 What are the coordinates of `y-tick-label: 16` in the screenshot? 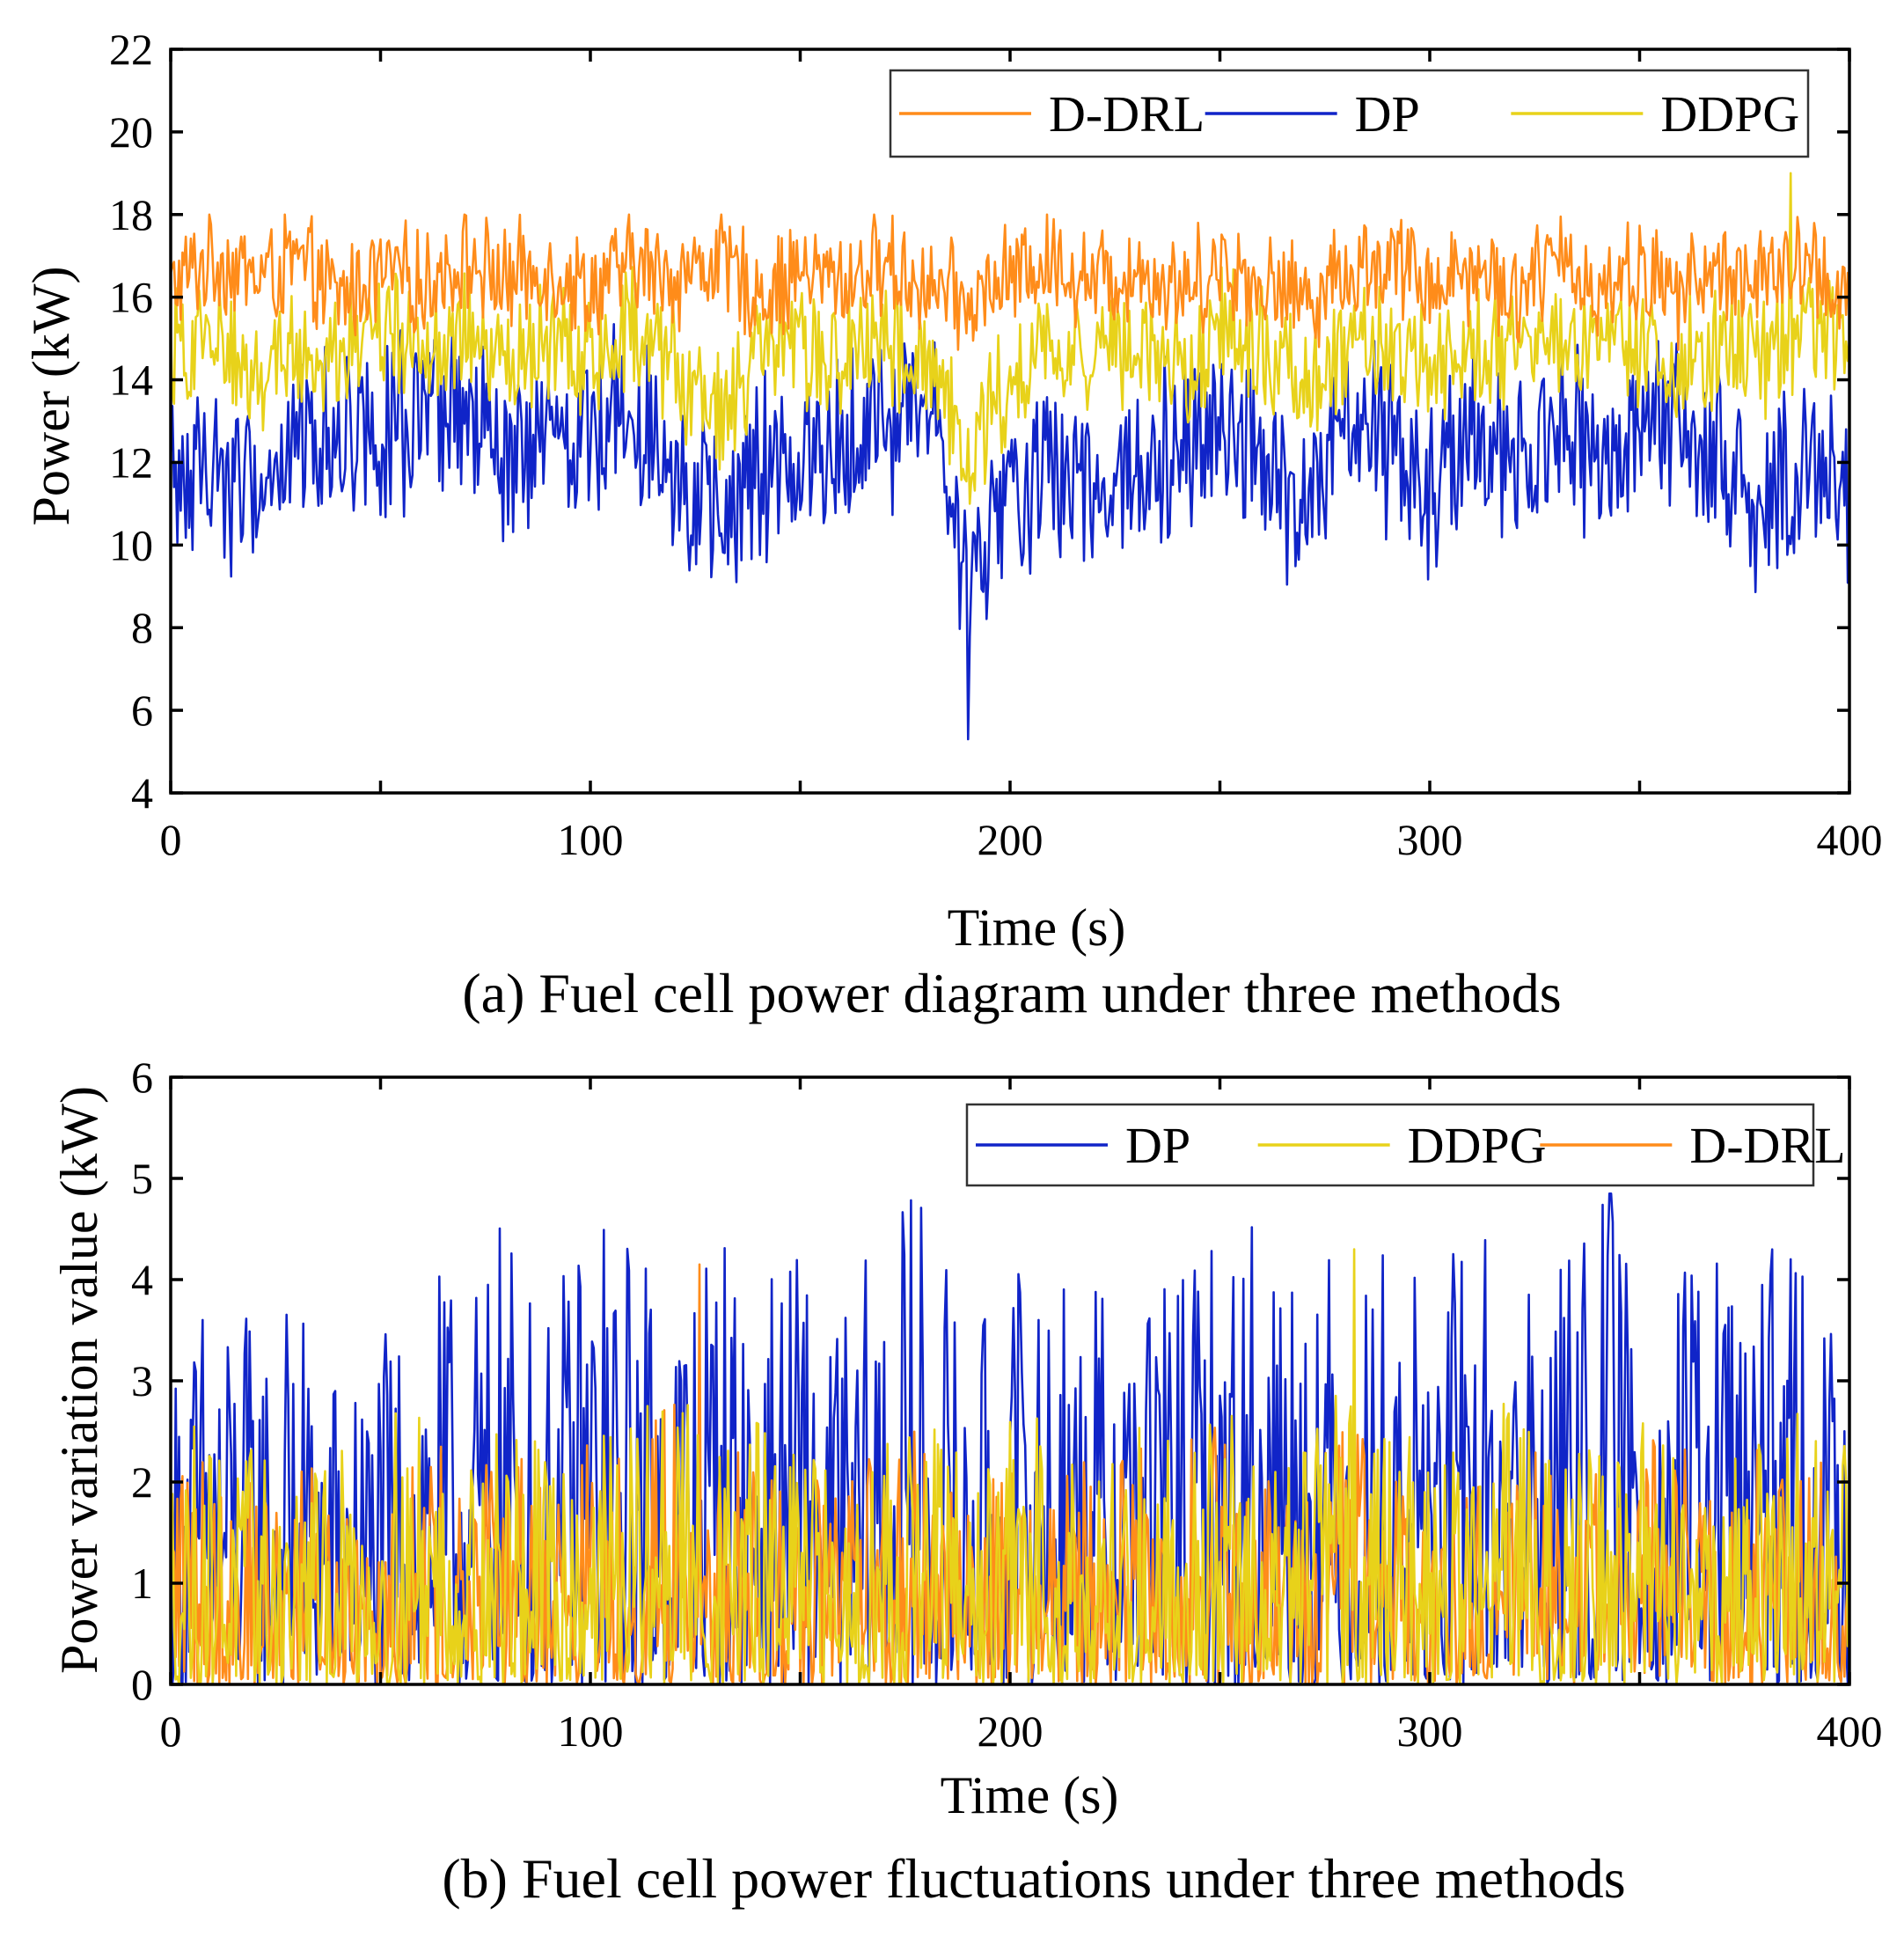 It's located at (131, 297).